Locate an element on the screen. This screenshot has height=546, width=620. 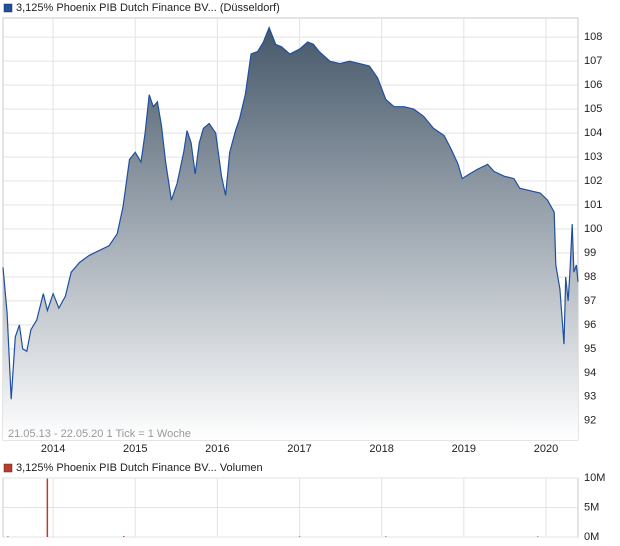
y-tick-label: 103 is located at coordinates (593, 157).